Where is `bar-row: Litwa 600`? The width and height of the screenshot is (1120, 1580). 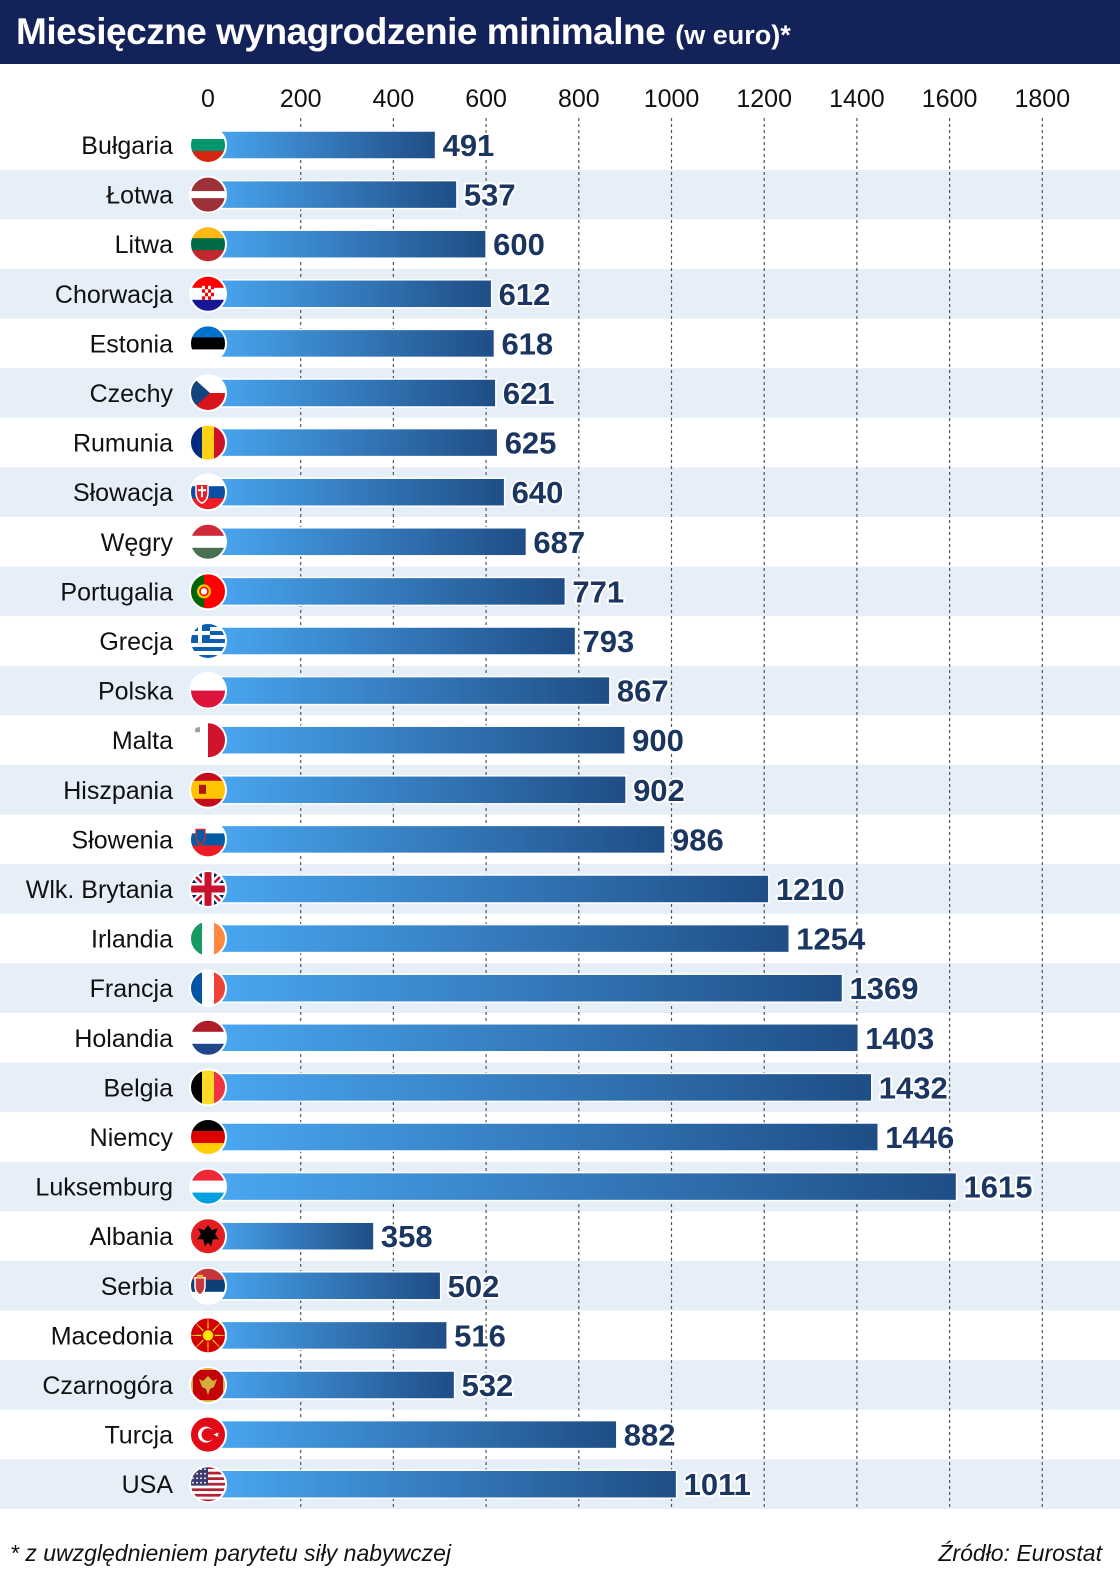 bar-row: Litwa 600 is located at coordinates (331, 244).